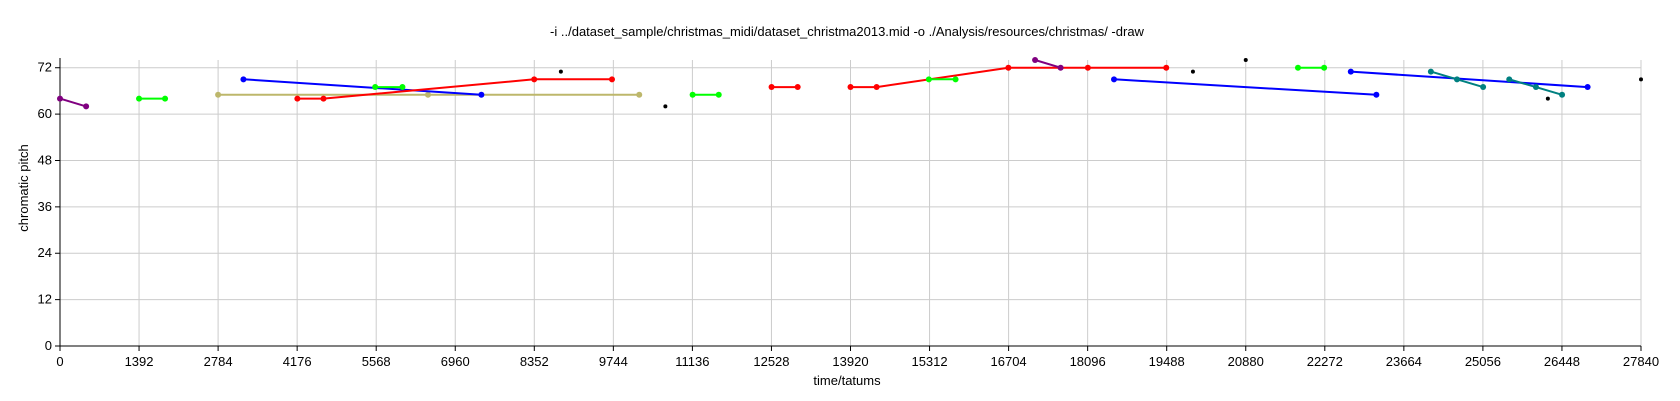 This screenshot has height=401, width=1680. Describe the element at coordinates (850, 361) in the screenshot. I see `x-tick-label: 13920` at that location.